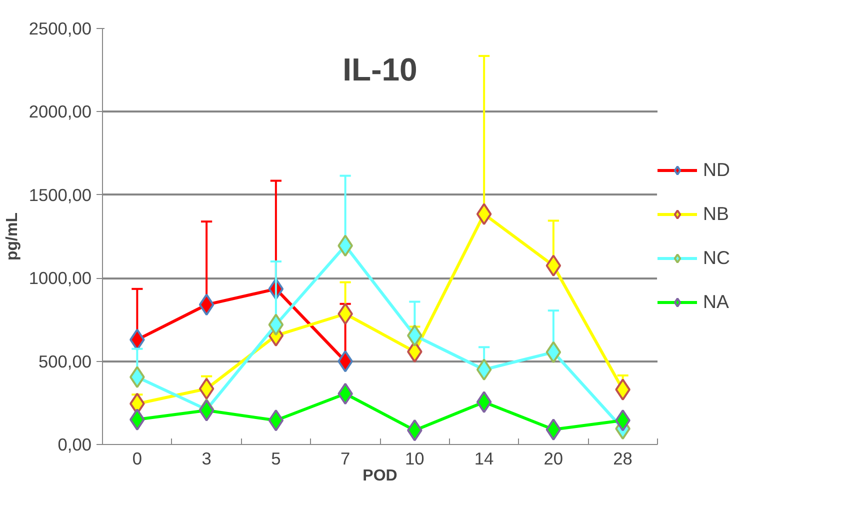 The height and width of the screenshot is (522, 850). I want to click on x-tick-label: 3, so click(207, 458).